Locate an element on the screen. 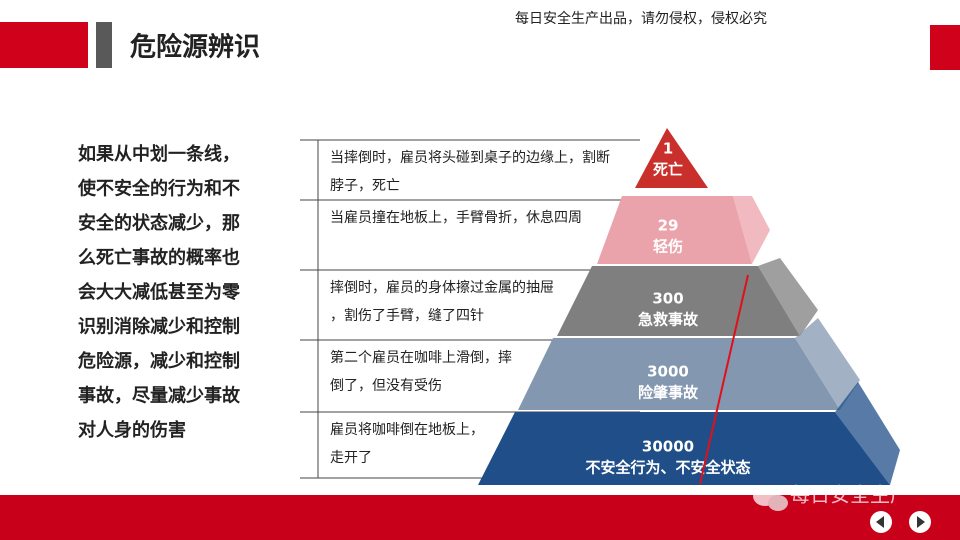  level-label: 死亡 is located at coordinates (668, 170).